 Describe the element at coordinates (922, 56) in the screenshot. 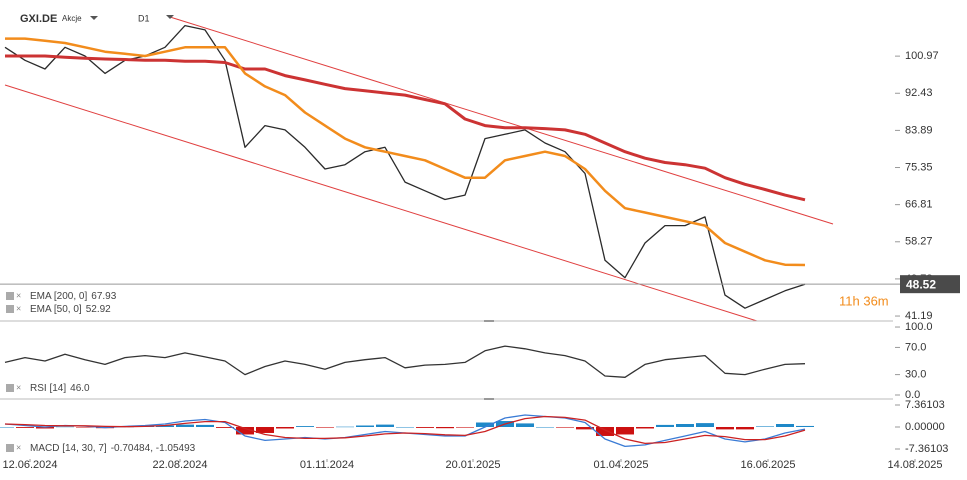

I see `y-tick-label: 100.97` at that location.